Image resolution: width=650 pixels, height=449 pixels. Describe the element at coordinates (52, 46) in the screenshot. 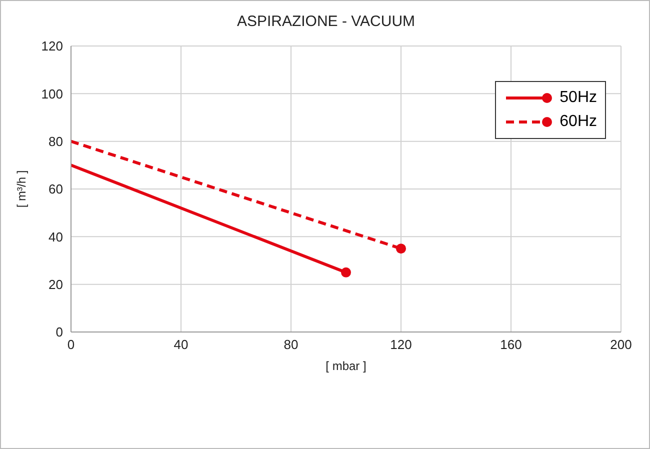

I see `y-tick-label: 120` at that location.